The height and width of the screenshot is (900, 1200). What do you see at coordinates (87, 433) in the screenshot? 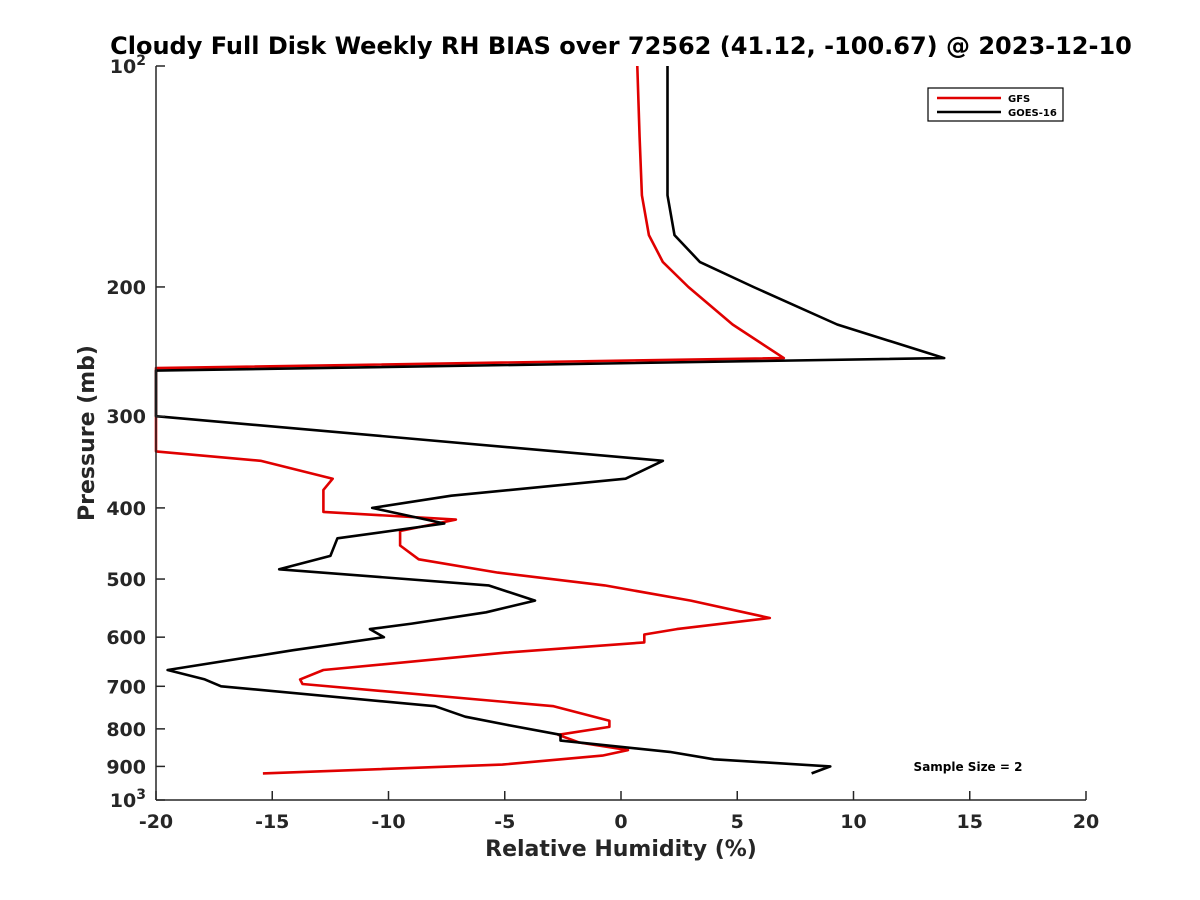
I see `y-axis-label: Pressure (mb)` at bounding box center [87, 433].